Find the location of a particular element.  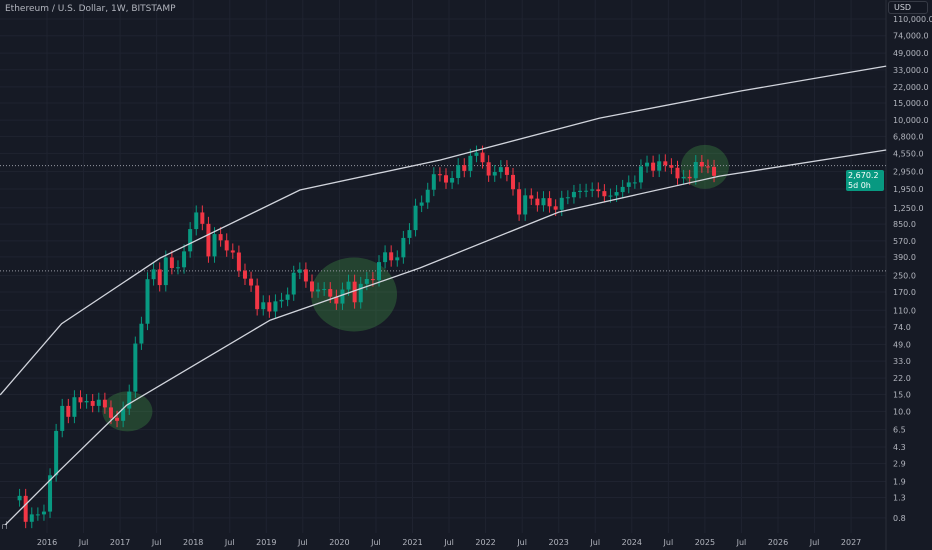

tradingview-logo-icon: ⑁ is located at coordinates (5, 525).